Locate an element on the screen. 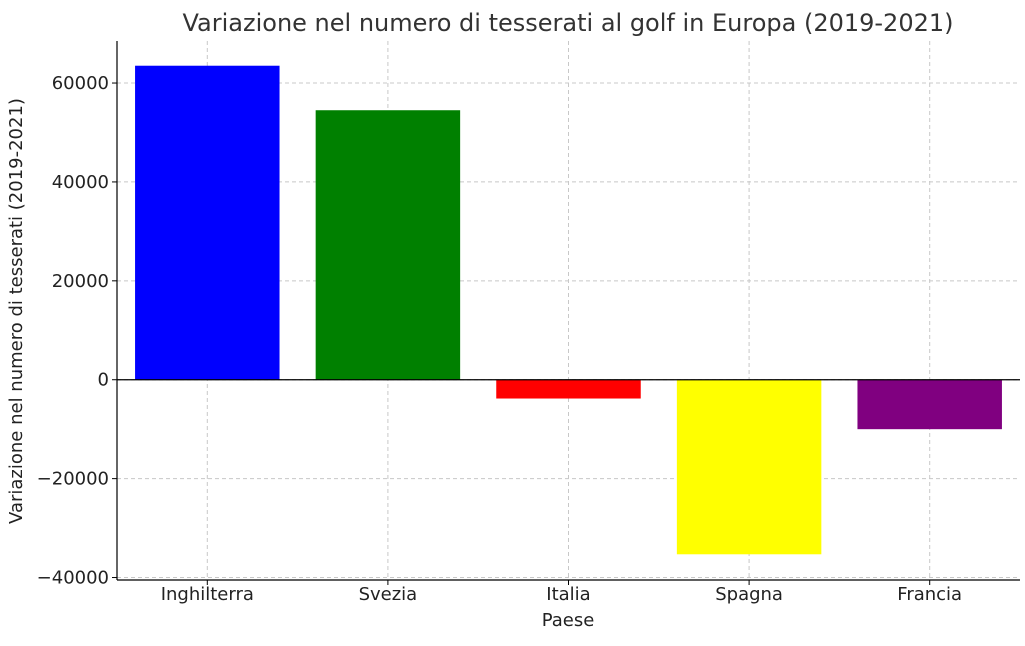 This screenshot has width=1025, height=646. y-tick-label: 60000 is located at coordinates (80, 83).